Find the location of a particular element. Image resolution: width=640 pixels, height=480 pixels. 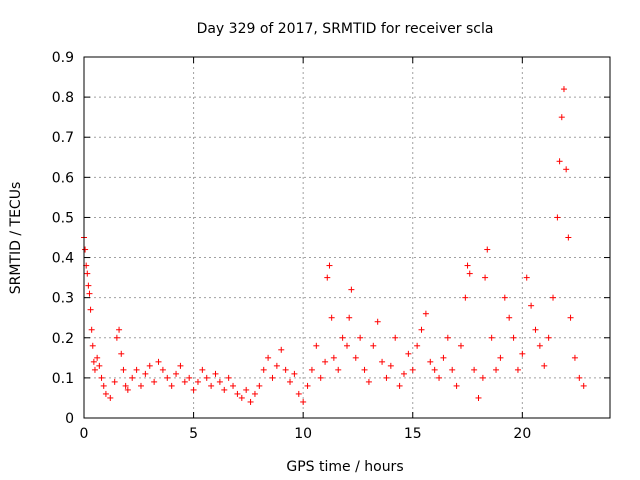

x-tick-label: 5 is located at coordinates (193, 434).